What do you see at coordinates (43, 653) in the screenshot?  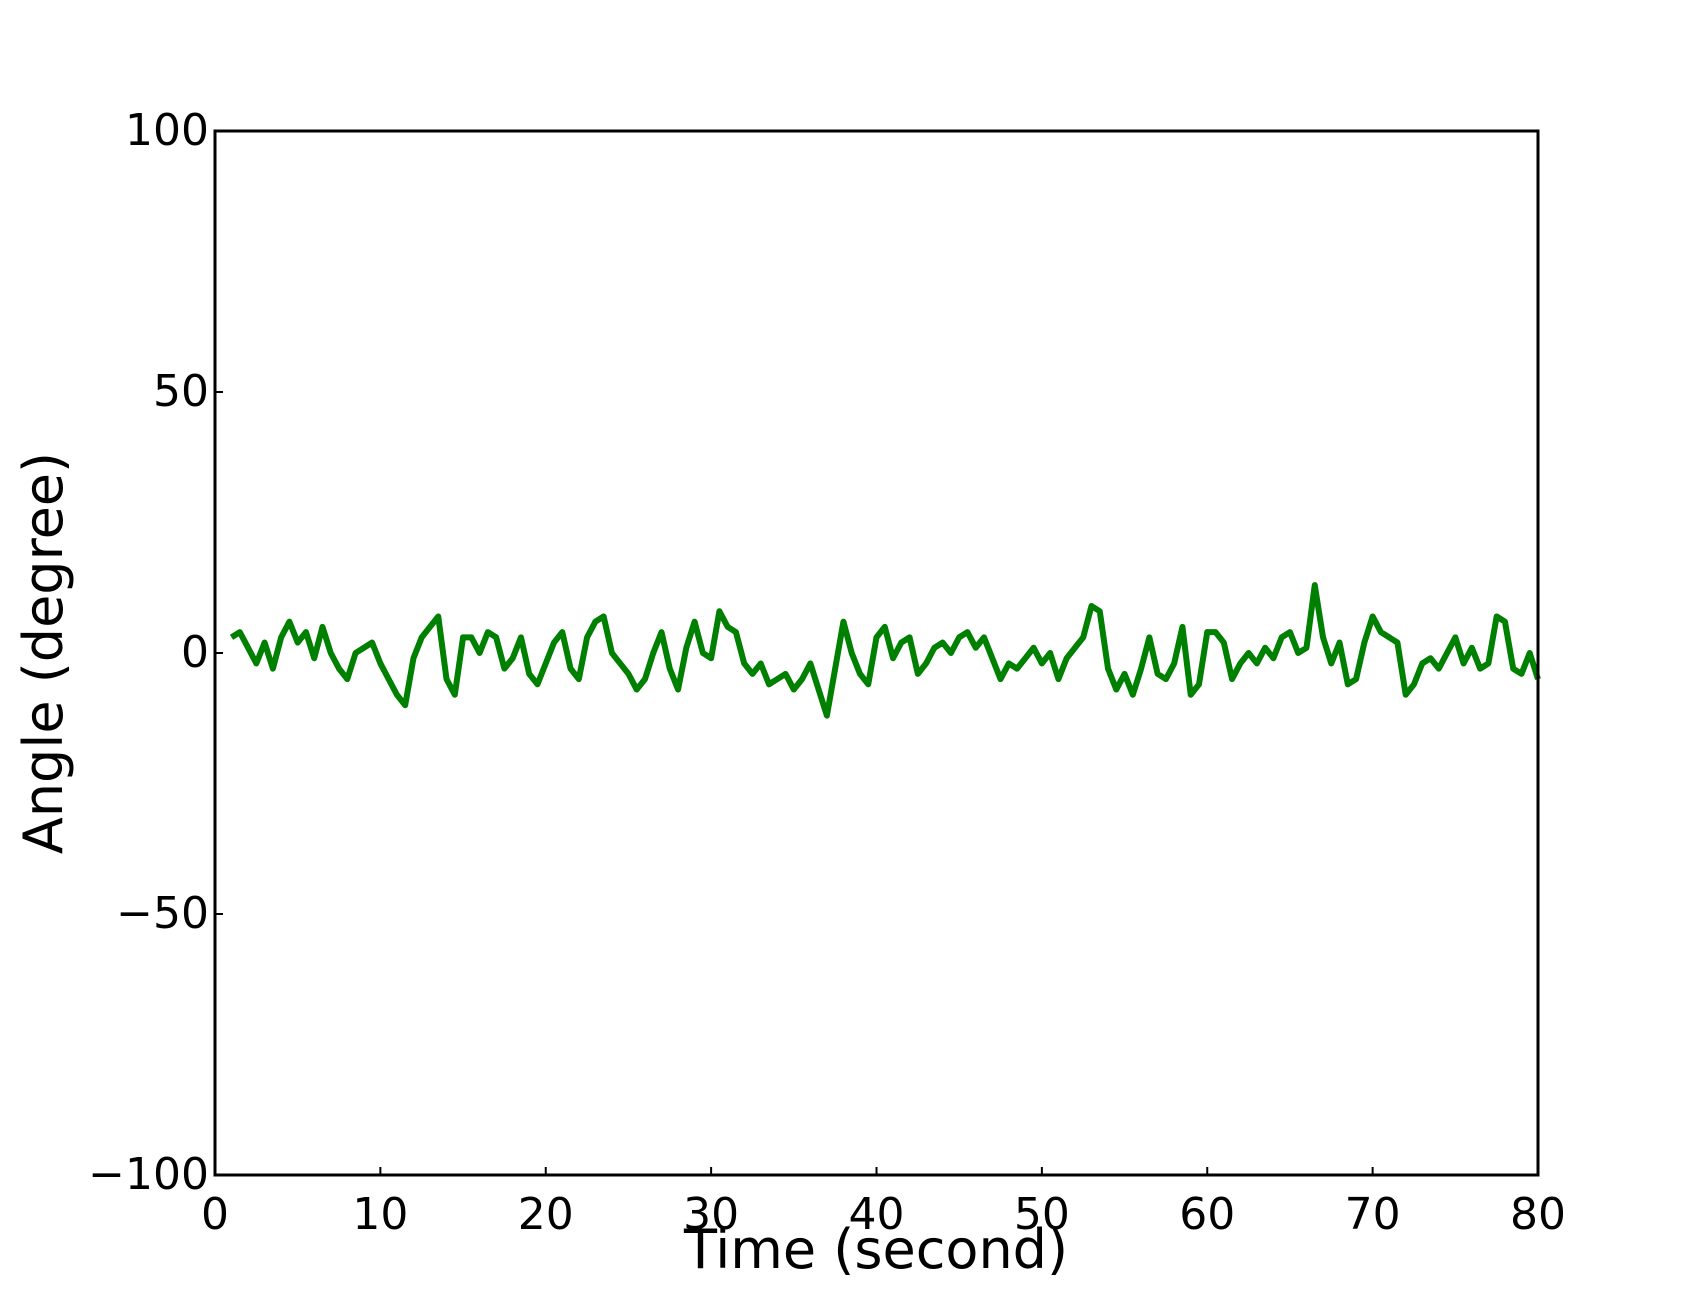 I see `y-axis-label: Angle (degree)` at bounding box center [43, 653].